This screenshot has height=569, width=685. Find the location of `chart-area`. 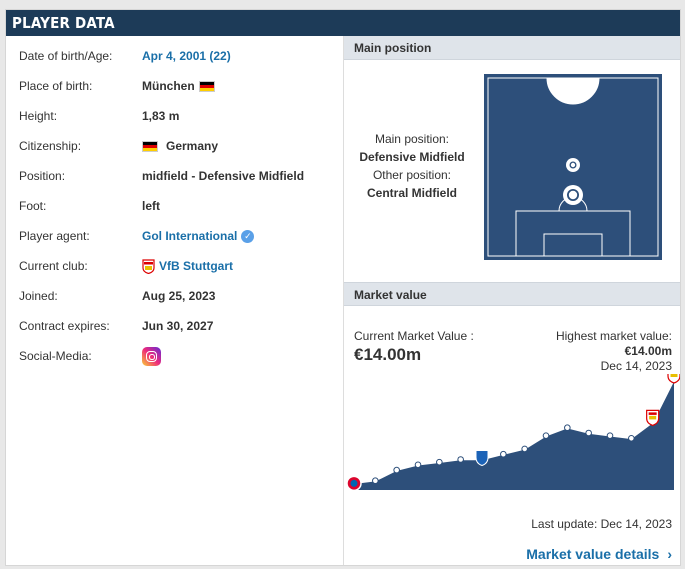

chart-area is located at coordinates (514, 435).